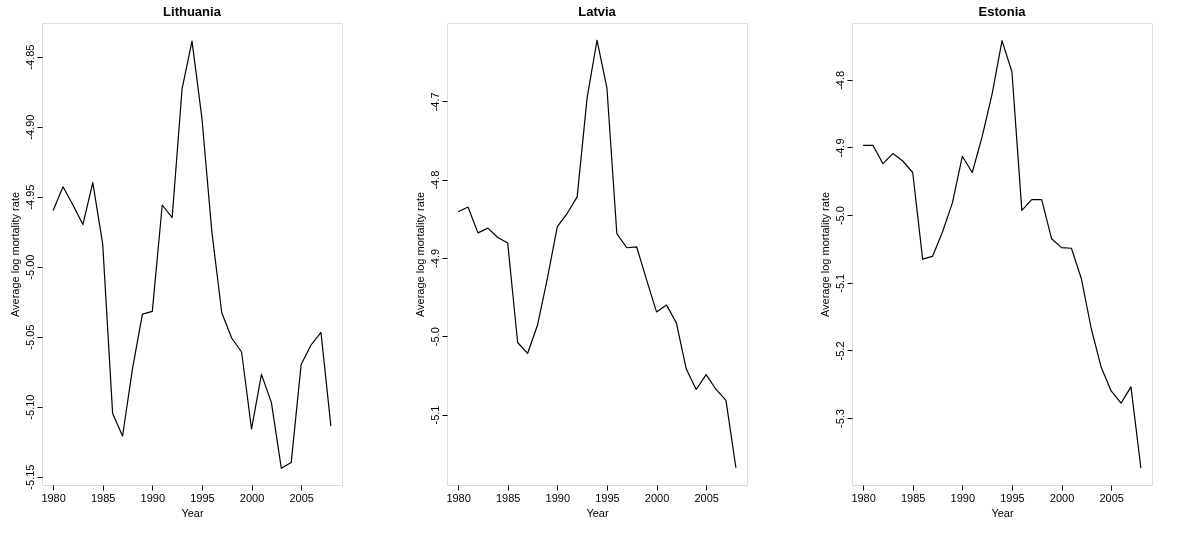 The image size is (1189, 559). What do you see at coordinates (839, 351) in the screenshot?
I see `y-tick-label: -5.2` at bounding box center [839, 351].